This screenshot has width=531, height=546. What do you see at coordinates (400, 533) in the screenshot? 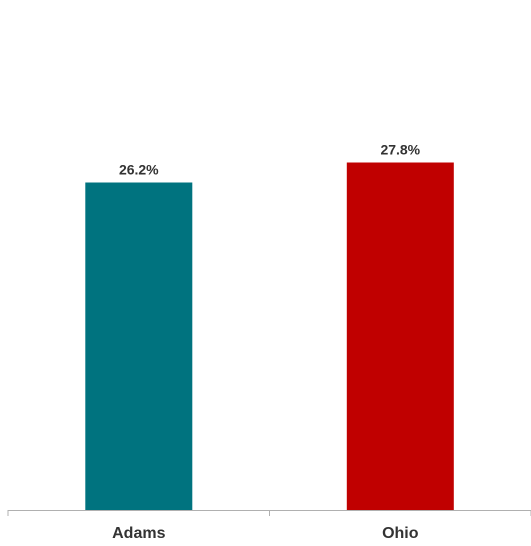
I see `category-label-ohio: Ohio` at bounding box center [400, 533].